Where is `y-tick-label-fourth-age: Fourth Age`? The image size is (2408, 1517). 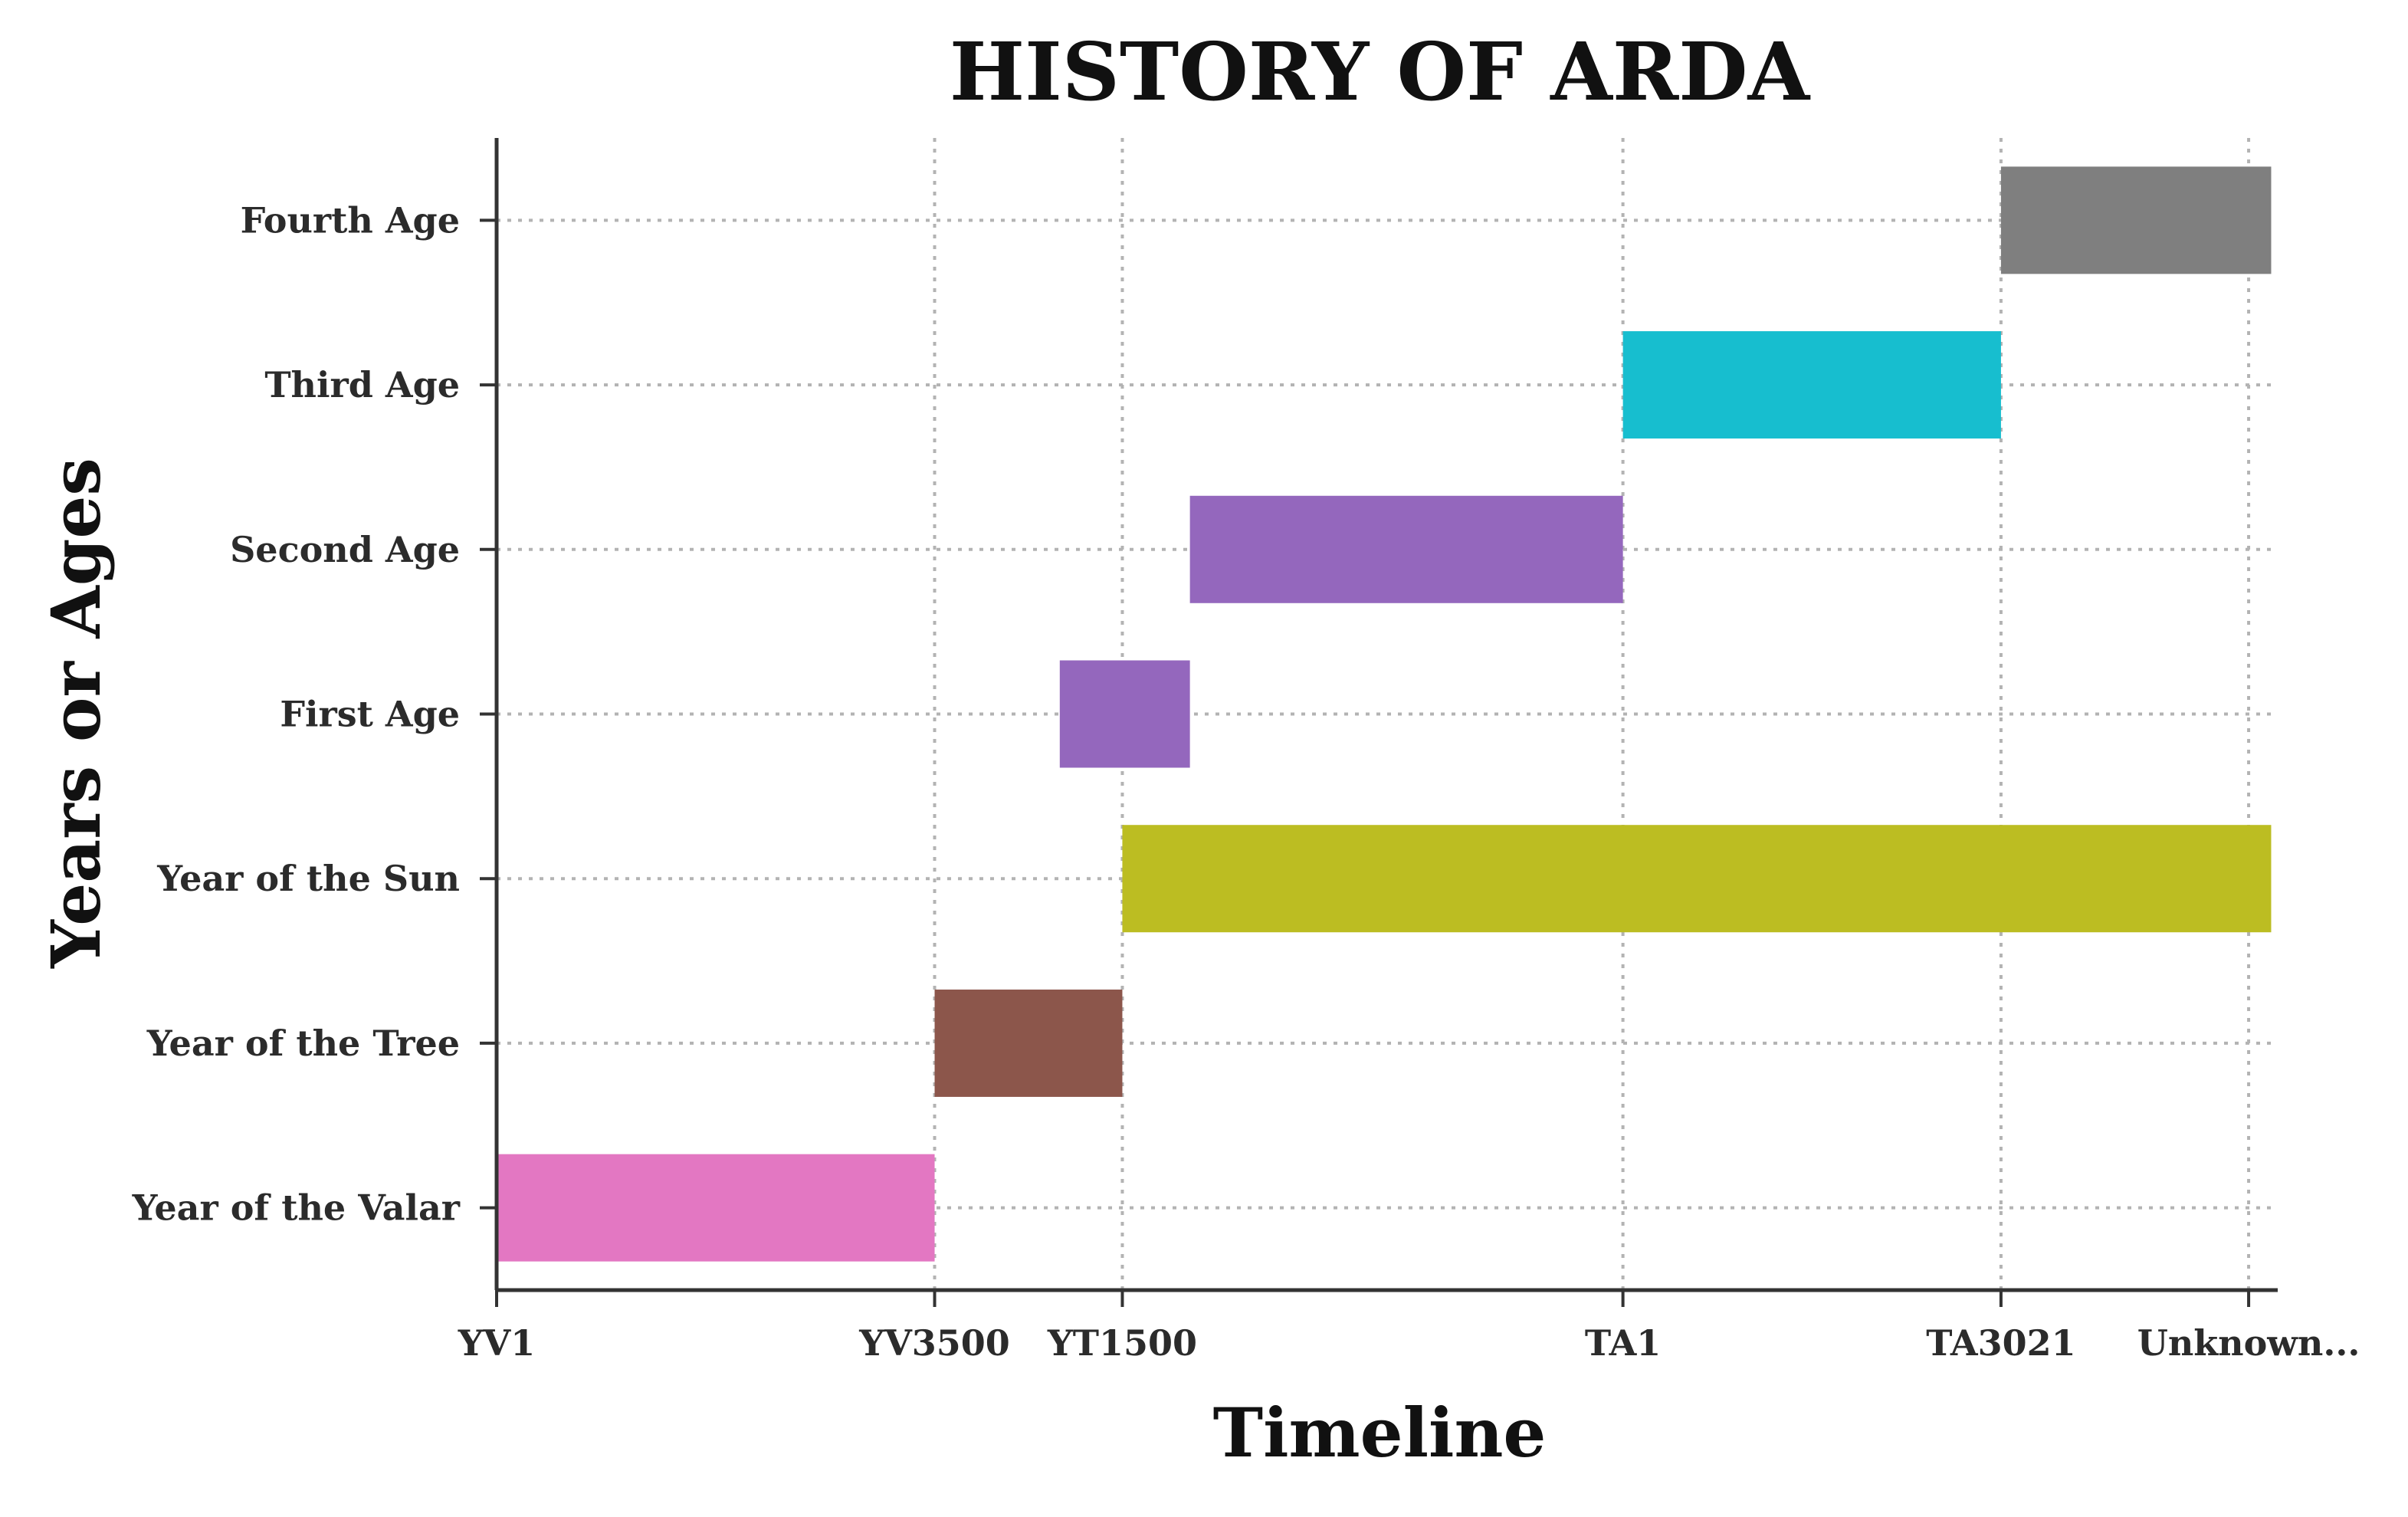 y-tick-label-fourth-age: Fourth Age is located at coordinates (350, 220).